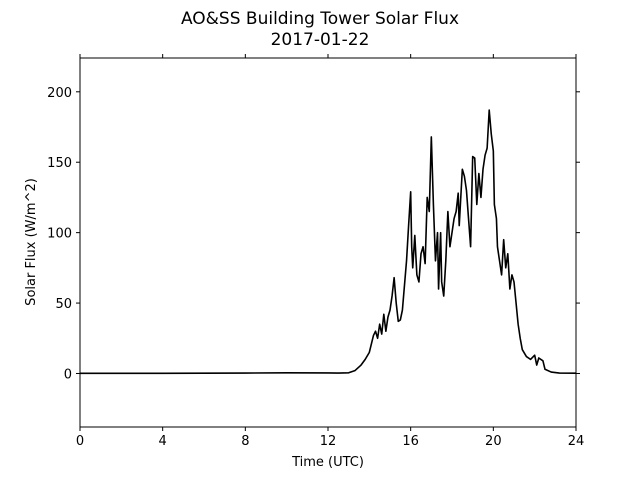 This screenshot has width=640, height=480. What do you see at coordinates (576, 441) in the screenshot?
I see `x-tick-label: 24` at bounding box center [576, 441].